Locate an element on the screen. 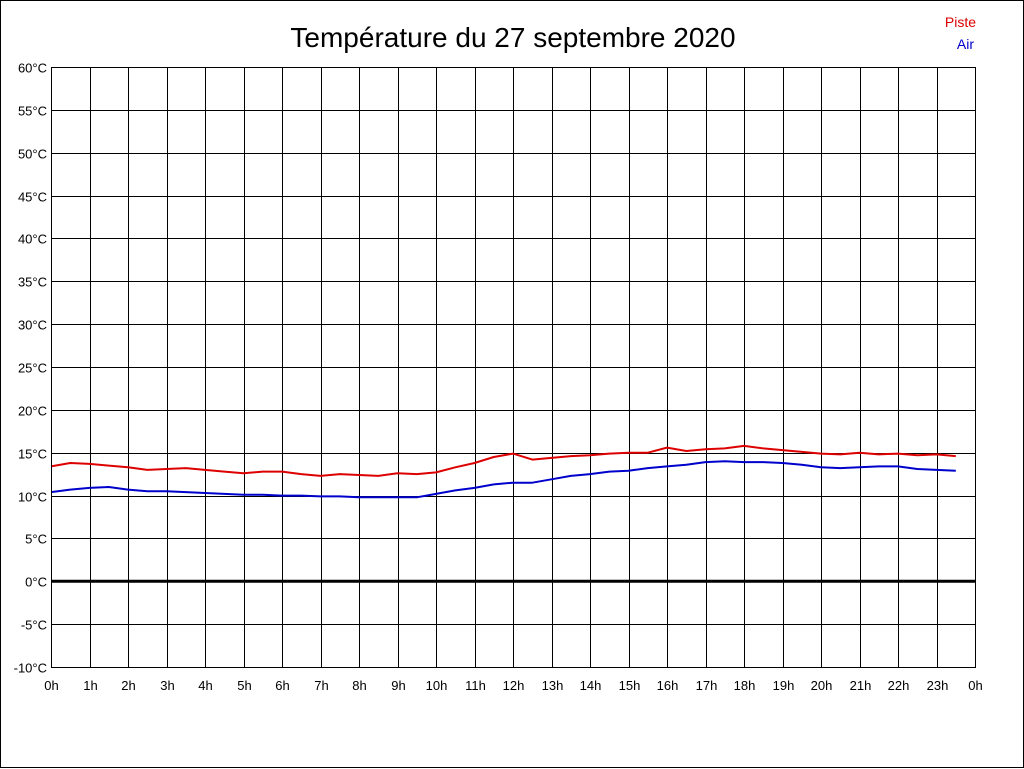  x-tick-label: 4h is located at coordinates (205, 685).